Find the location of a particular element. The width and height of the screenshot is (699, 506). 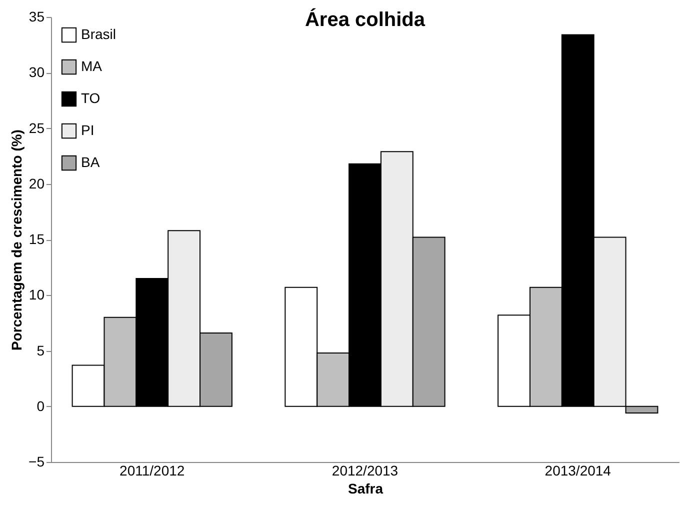

y-tick-label: 35 is located at coordinates (36, 16).